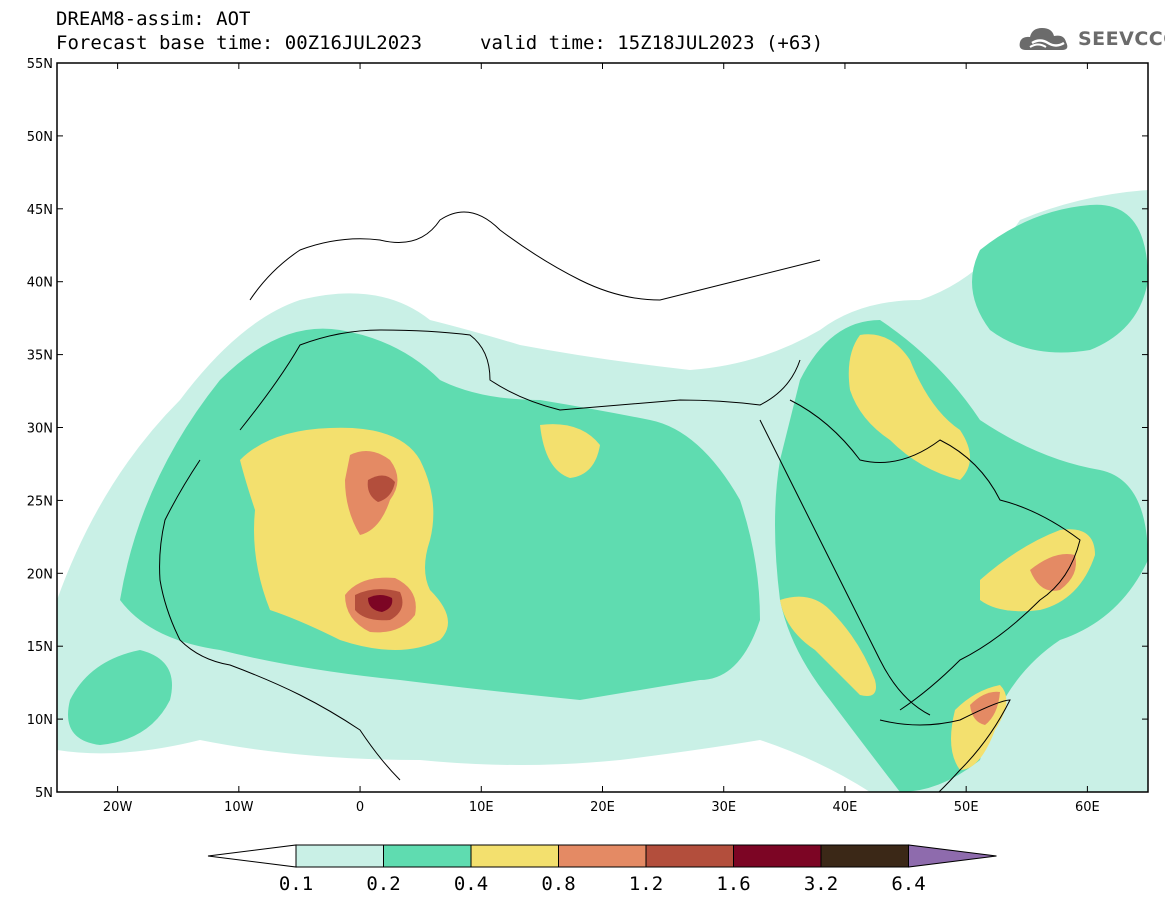  Describe the element at coordinates (520, 380) in the screenshot. I see `coastline-north-africa` at that location.